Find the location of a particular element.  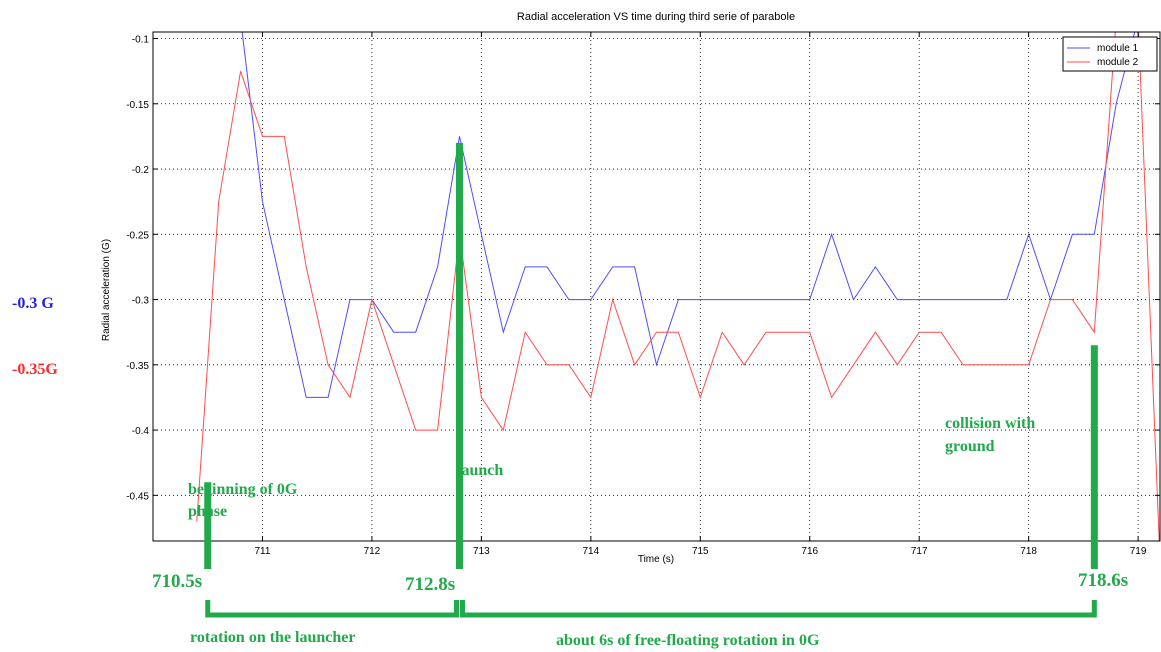

level-label-module-1: -0.3 G is located at coordinates (33, 303).